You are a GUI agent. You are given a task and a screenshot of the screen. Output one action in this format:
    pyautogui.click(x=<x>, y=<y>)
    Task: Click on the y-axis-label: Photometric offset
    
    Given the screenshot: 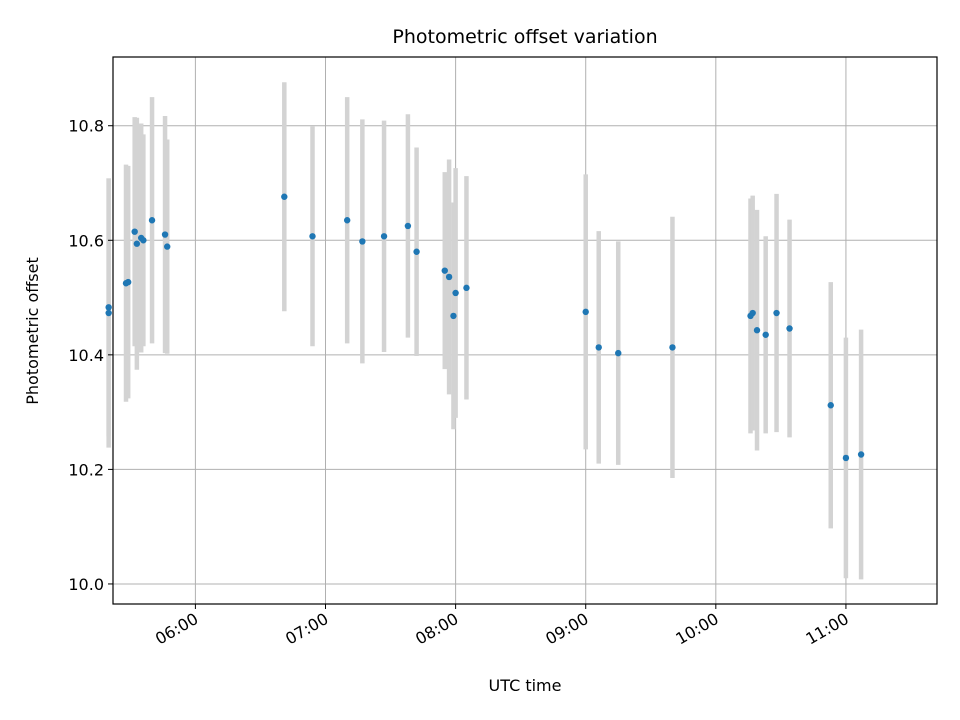 What is the action you would take?
    pyautogui.click(x=32, y=331)
    